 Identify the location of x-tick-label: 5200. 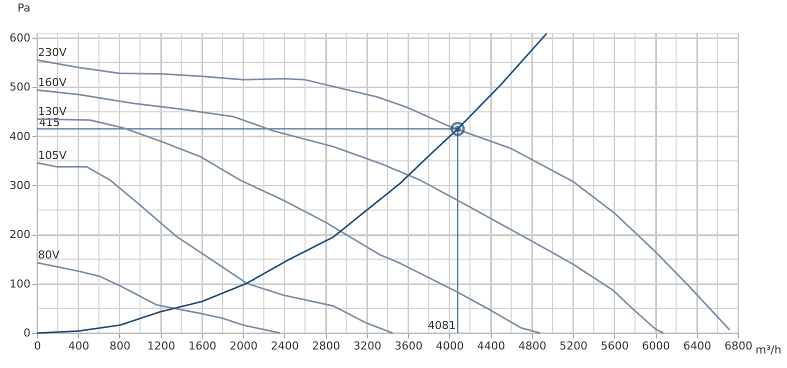
(574, 346).